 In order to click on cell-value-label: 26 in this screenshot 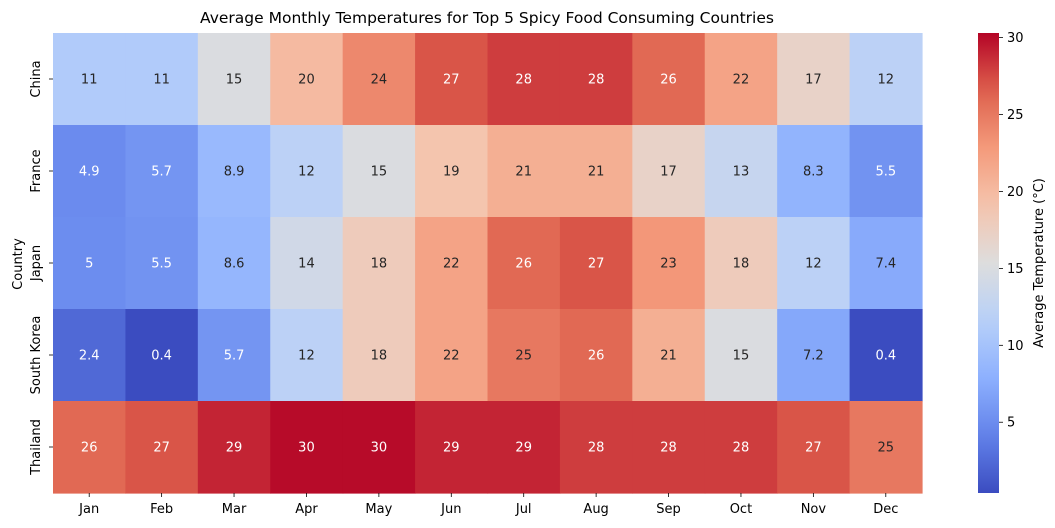, I will do `click(596, 356)`.